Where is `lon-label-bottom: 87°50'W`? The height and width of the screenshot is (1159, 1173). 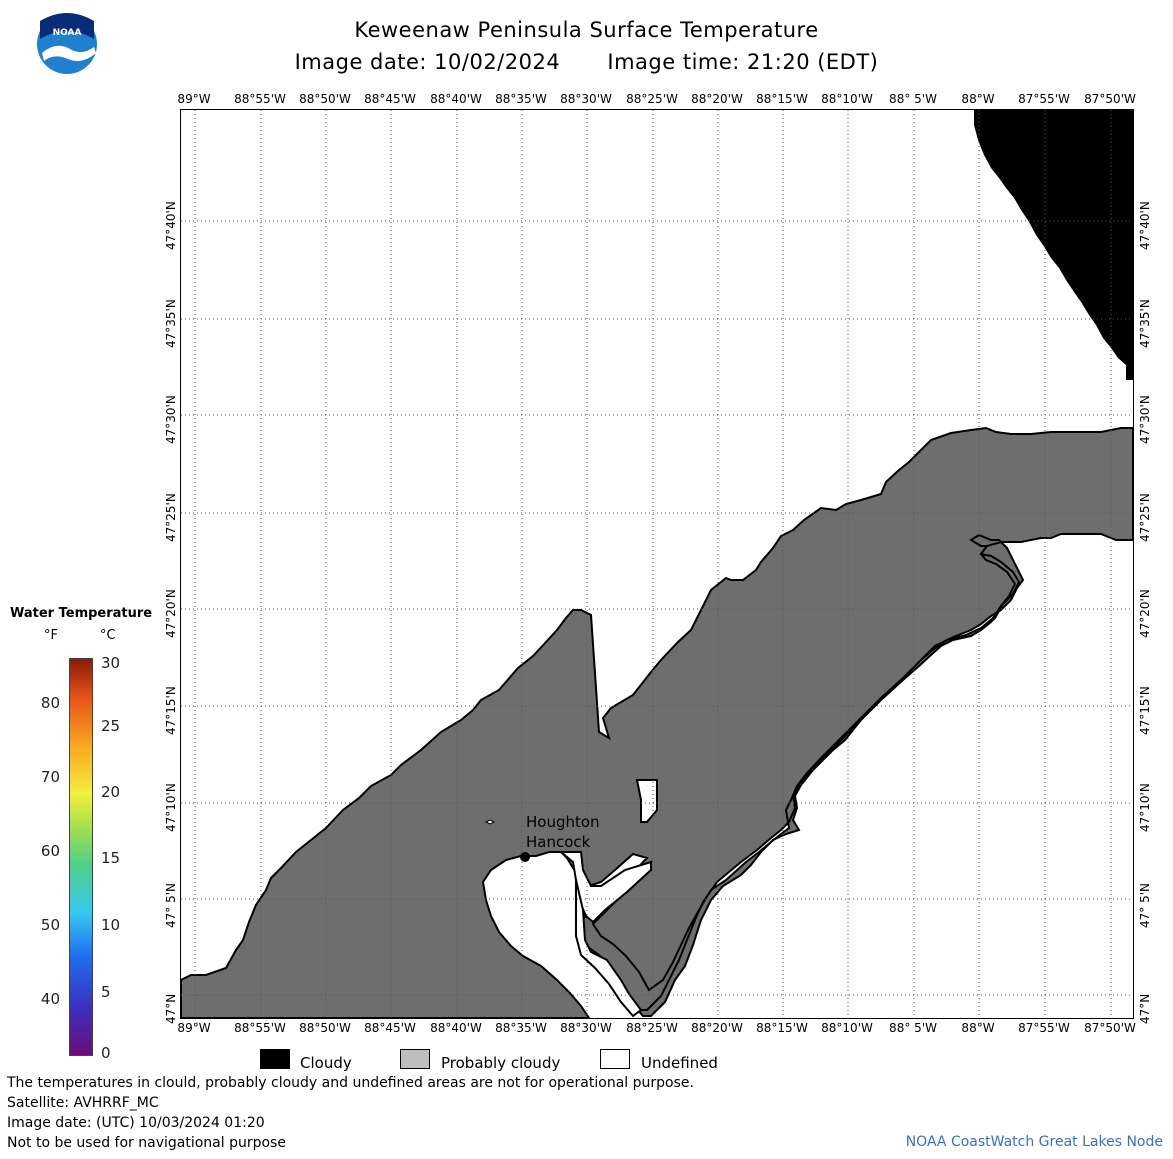 lon-label-bottom: 87°50'W is located at coordinates (1110, 1028).